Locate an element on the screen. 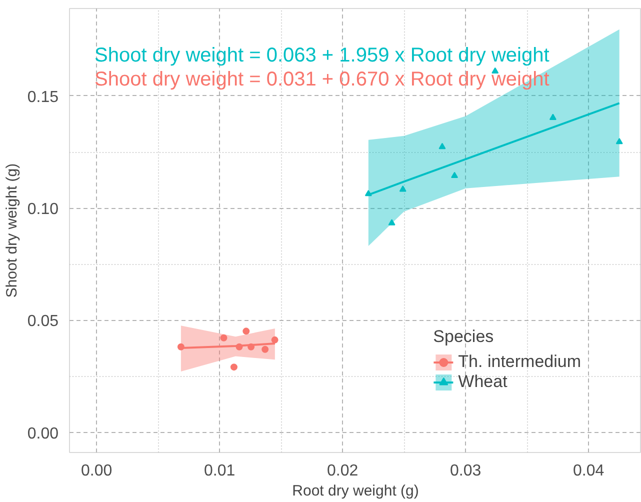 The width and height of the screenshot is (641, 502). y-tick-label: 0.05 is located at coordinates (43, 321).